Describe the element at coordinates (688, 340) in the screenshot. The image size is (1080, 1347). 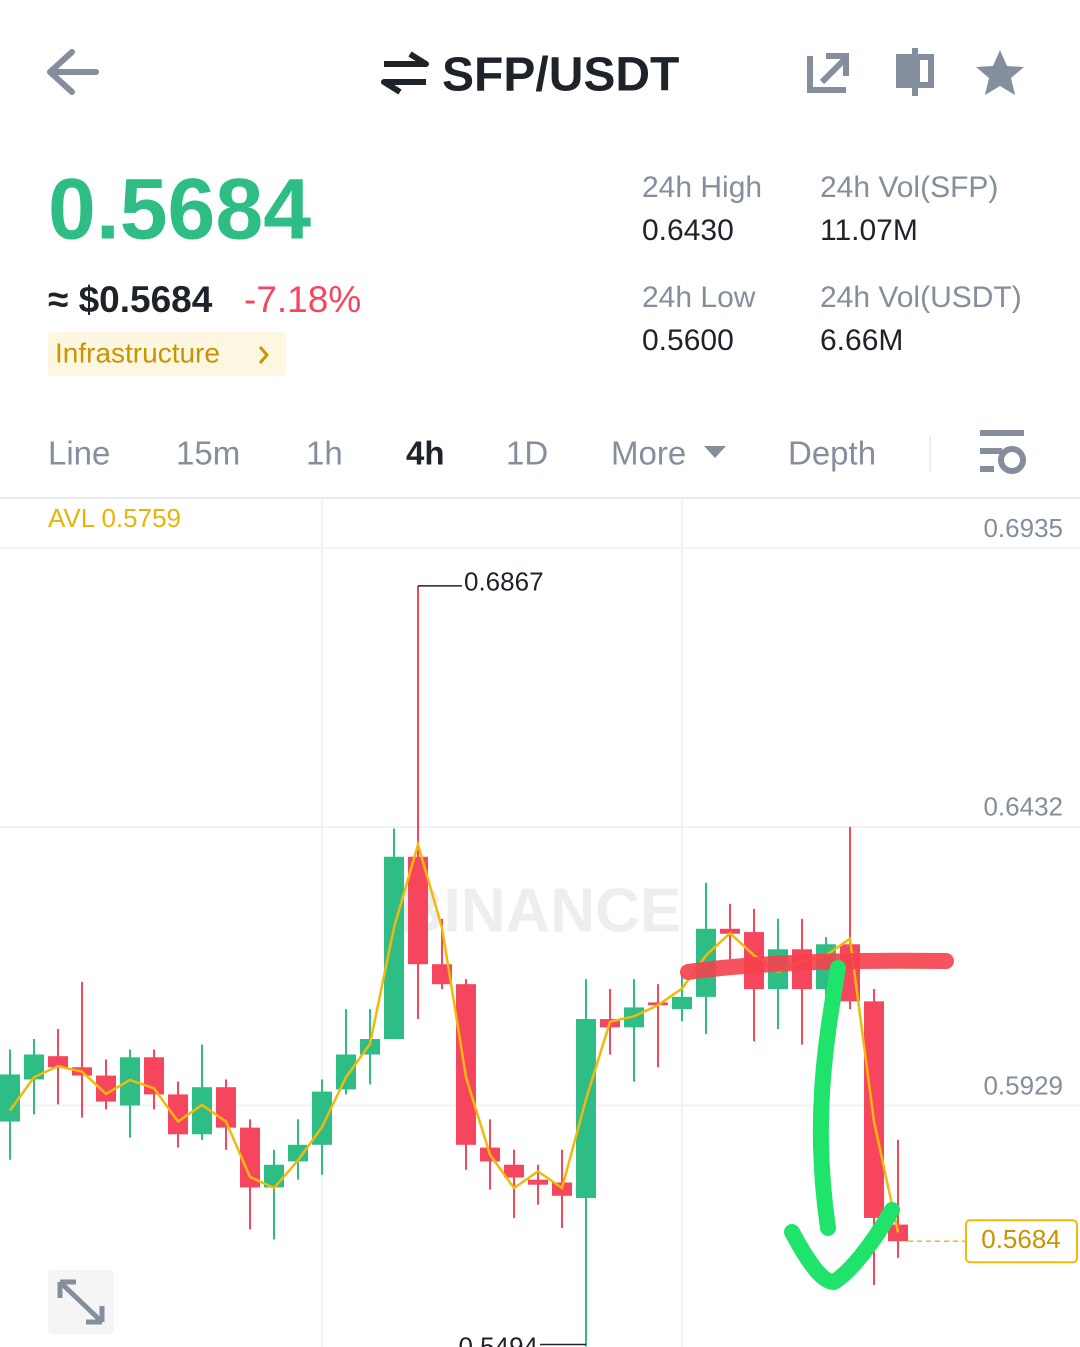
I see `stat-value: 0.5600` at that location.